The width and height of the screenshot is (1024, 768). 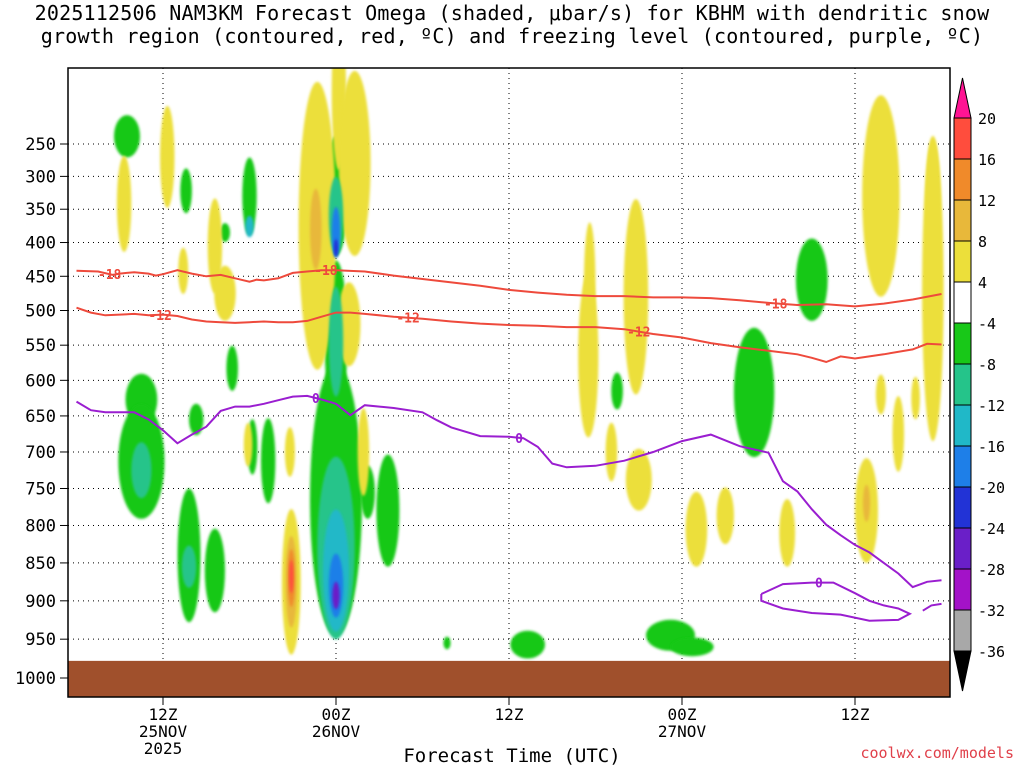 I want to click on x-date-label-12: 25NOV, so click(x=163, y=731).